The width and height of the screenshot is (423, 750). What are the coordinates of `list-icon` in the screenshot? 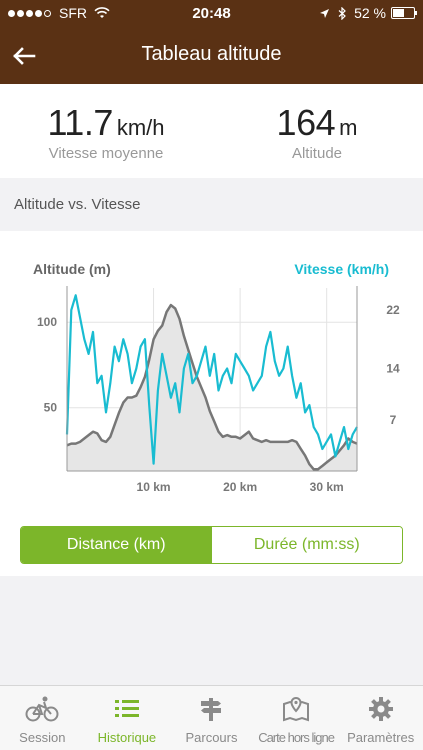 It's located at (126, 708).